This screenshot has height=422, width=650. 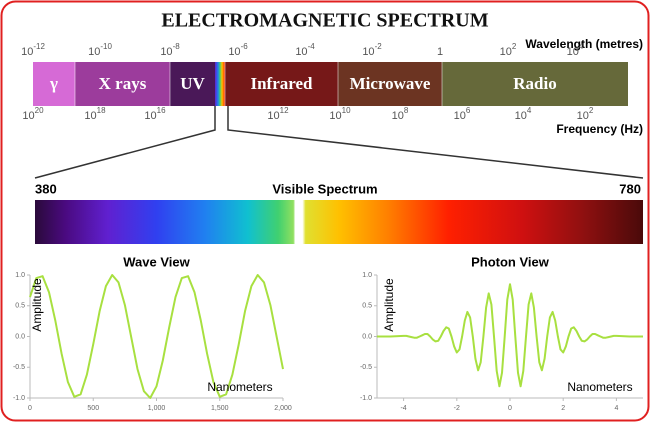 What do you see at coordinates (101, 110) in the screenshot?
I see `tick-exponent: 18` at bounding box center [101, 110].